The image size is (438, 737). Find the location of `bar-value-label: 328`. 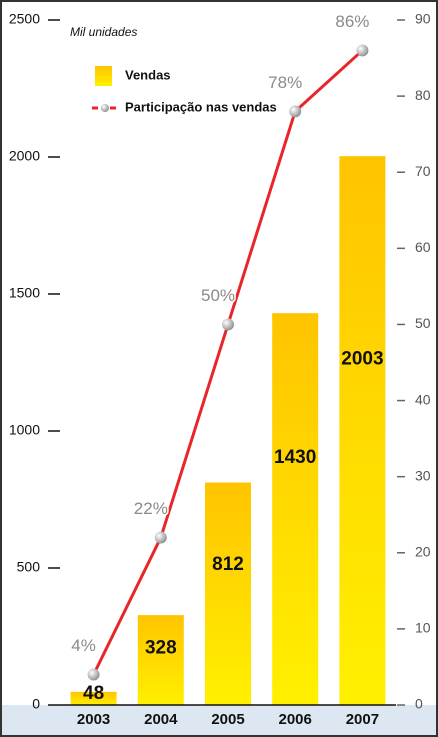

bar-value-label: 328 is located at coordinates (161, 647).